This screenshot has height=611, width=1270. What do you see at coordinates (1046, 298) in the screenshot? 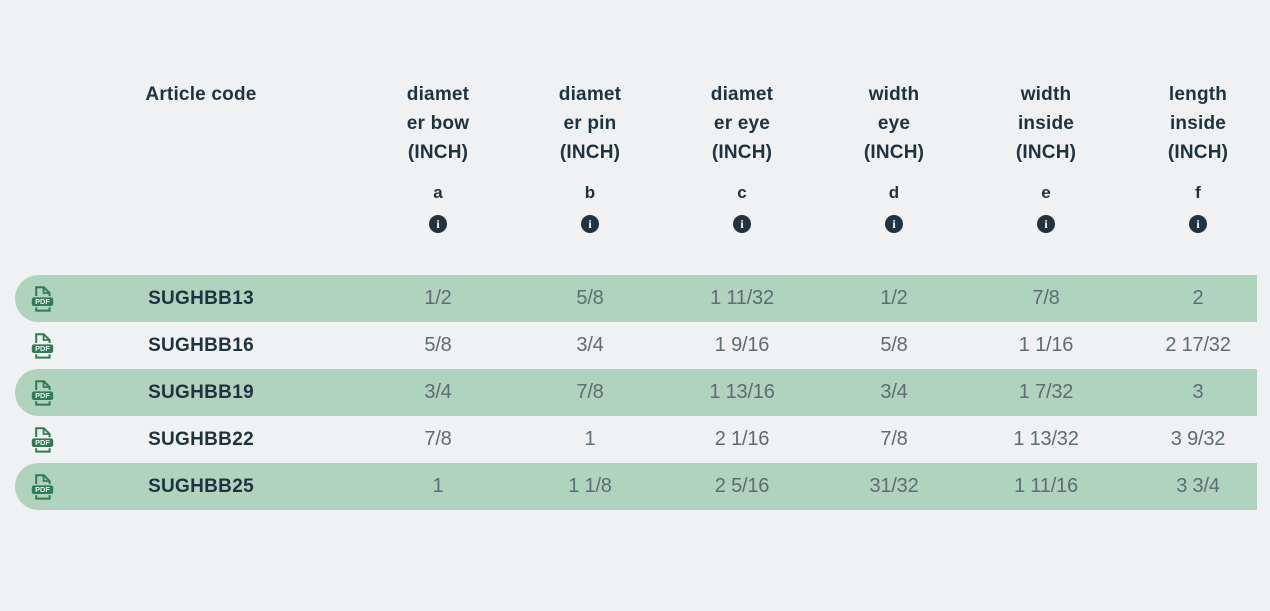
I see `value-width-inside: 7/8` at bounding box center [1046, 298].